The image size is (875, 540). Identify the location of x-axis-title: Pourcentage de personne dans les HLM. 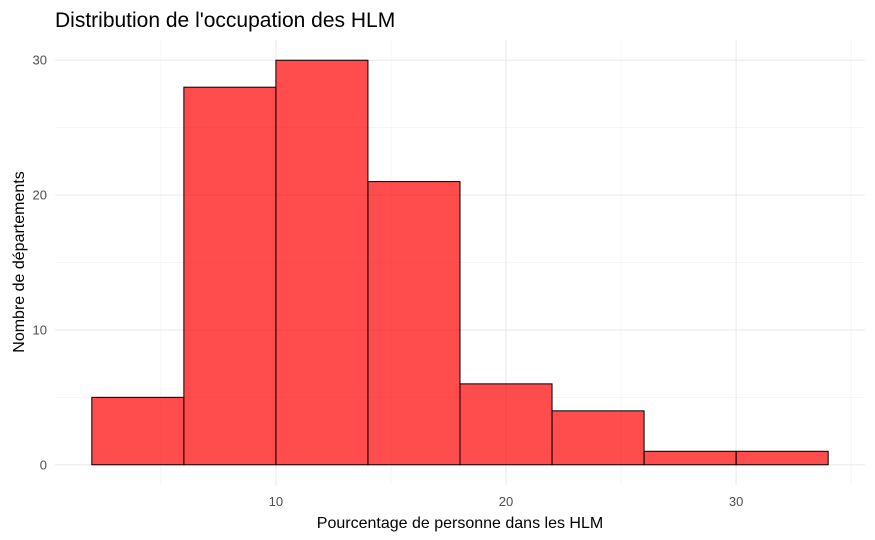
(460, 523).